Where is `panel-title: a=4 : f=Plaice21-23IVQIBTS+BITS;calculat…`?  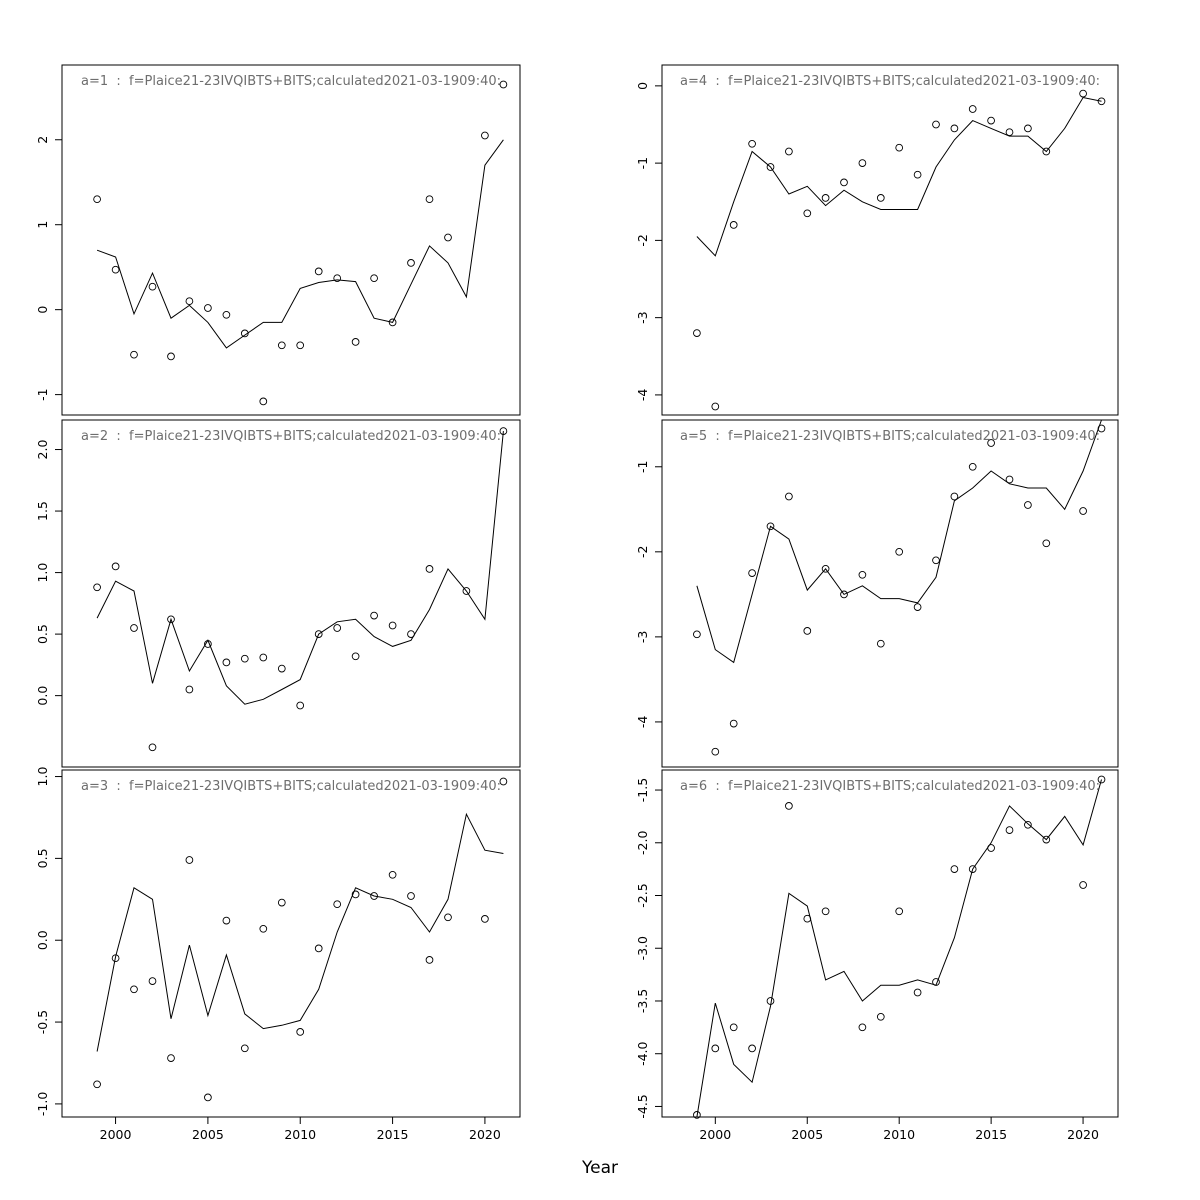
panel-title: a=4 : f=Plaice21-23IVQIBTS+BITS;calculat… is located at coordinates (890, 81).